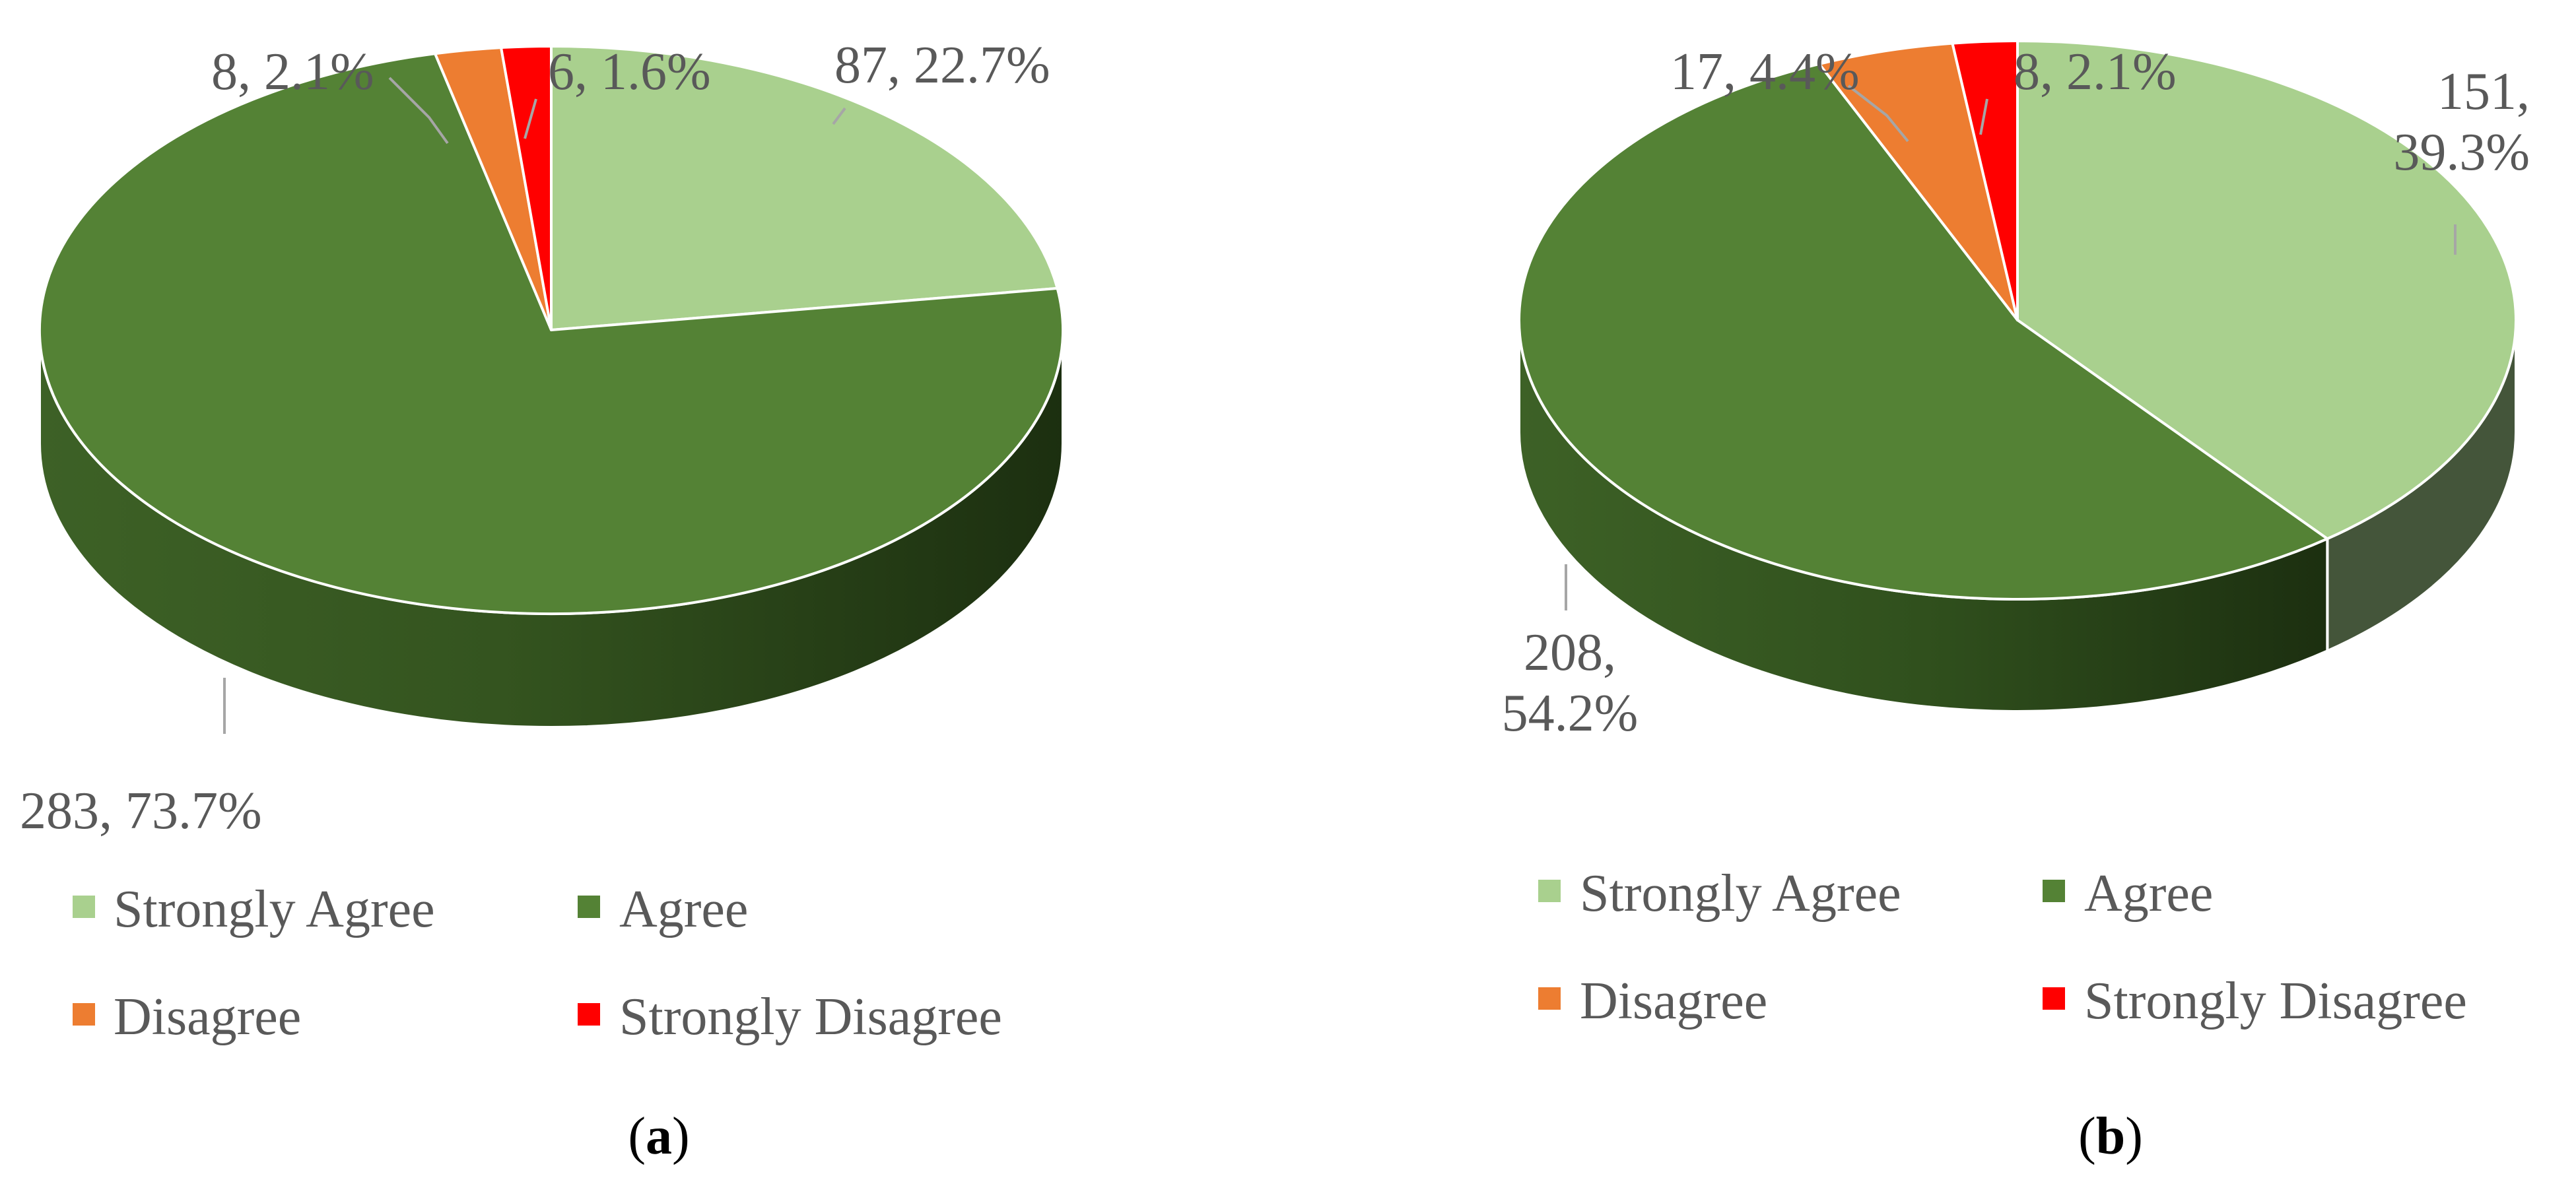 The height and width of the screenshot is (1178, 2576). I want to click on pie-a-slice-strongly-agree, so click(804, 188).